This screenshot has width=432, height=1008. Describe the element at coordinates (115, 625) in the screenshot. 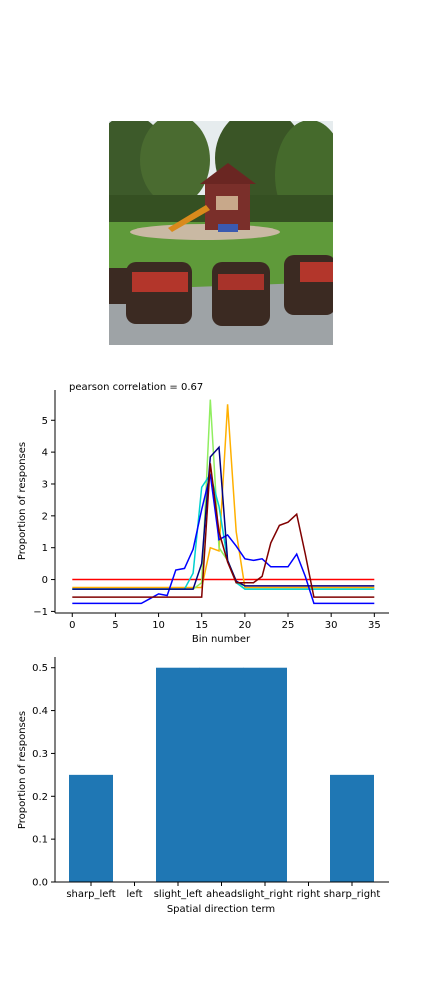

I see `x-tick-label: 5` at that location.